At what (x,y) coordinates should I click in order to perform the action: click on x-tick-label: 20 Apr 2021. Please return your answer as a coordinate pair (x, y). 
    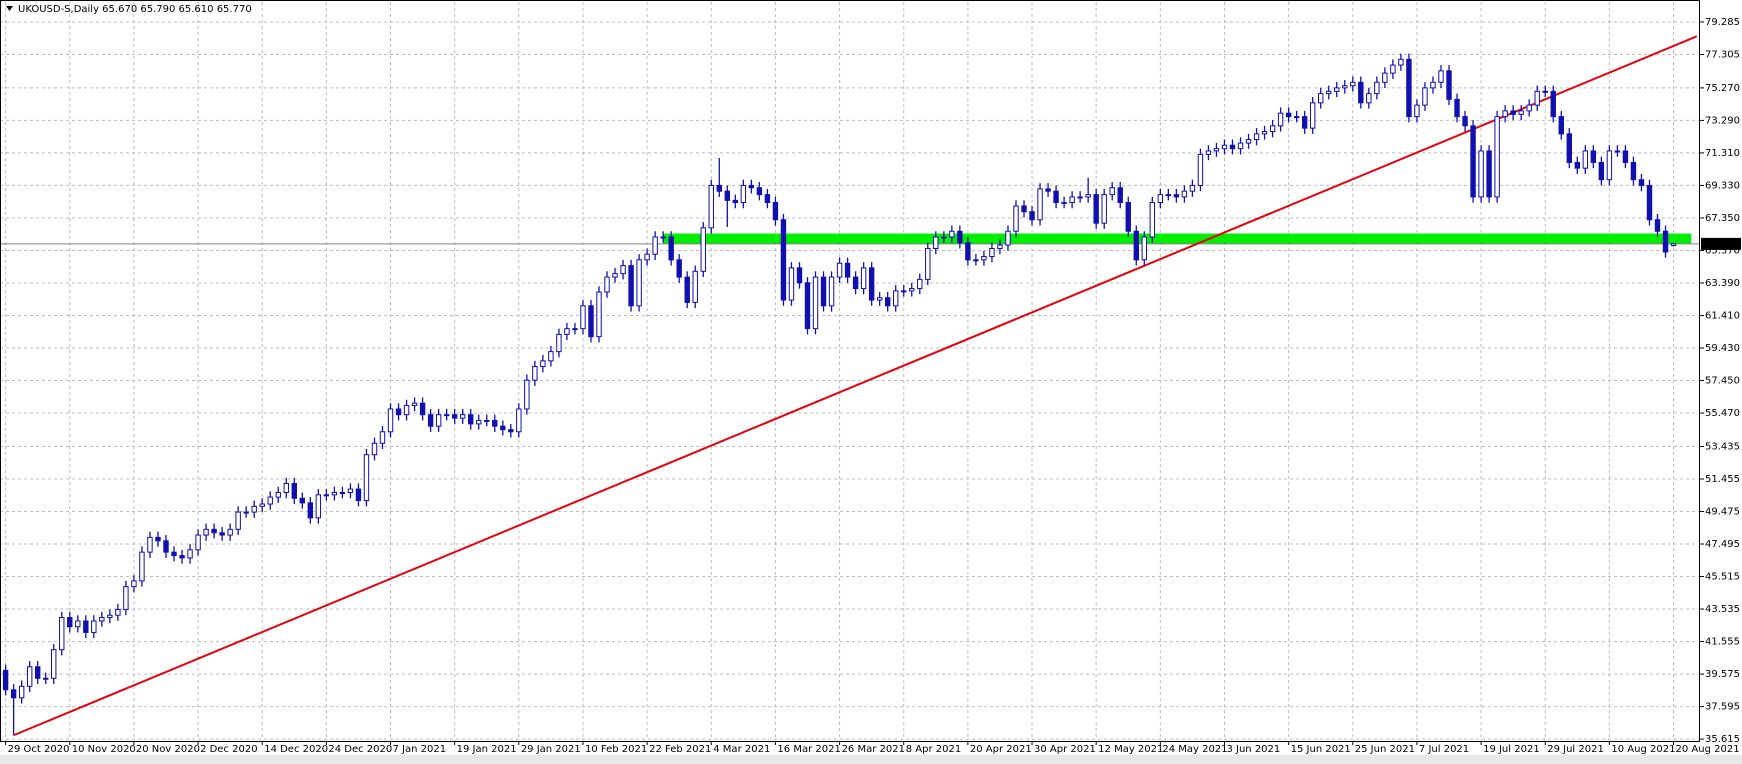
    Looking at the image, I should click on (1001, 749).